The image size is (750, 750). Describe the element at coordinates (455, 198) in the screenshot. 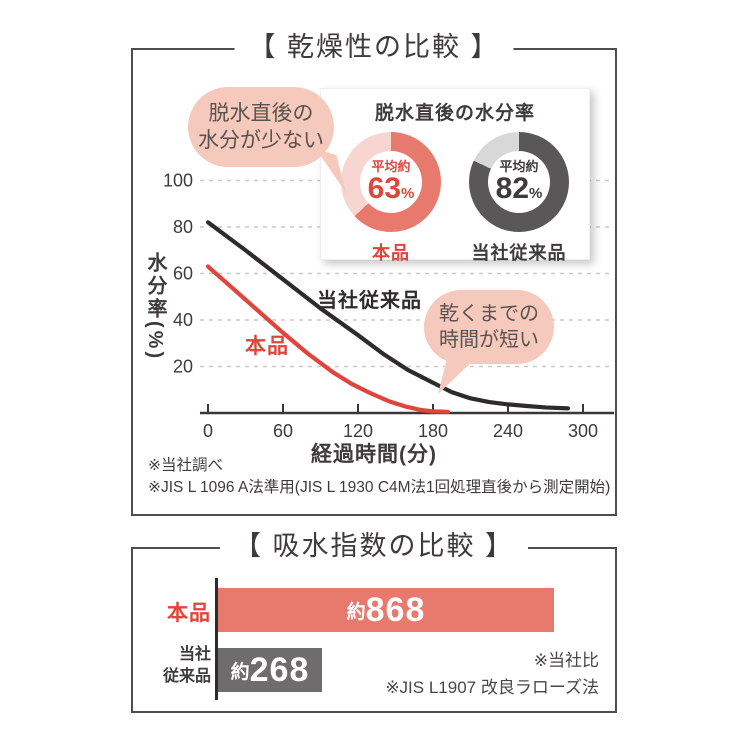

I see `donut-row: 平均約 63% 本品 平均約 82% 当社従来品` at that location.